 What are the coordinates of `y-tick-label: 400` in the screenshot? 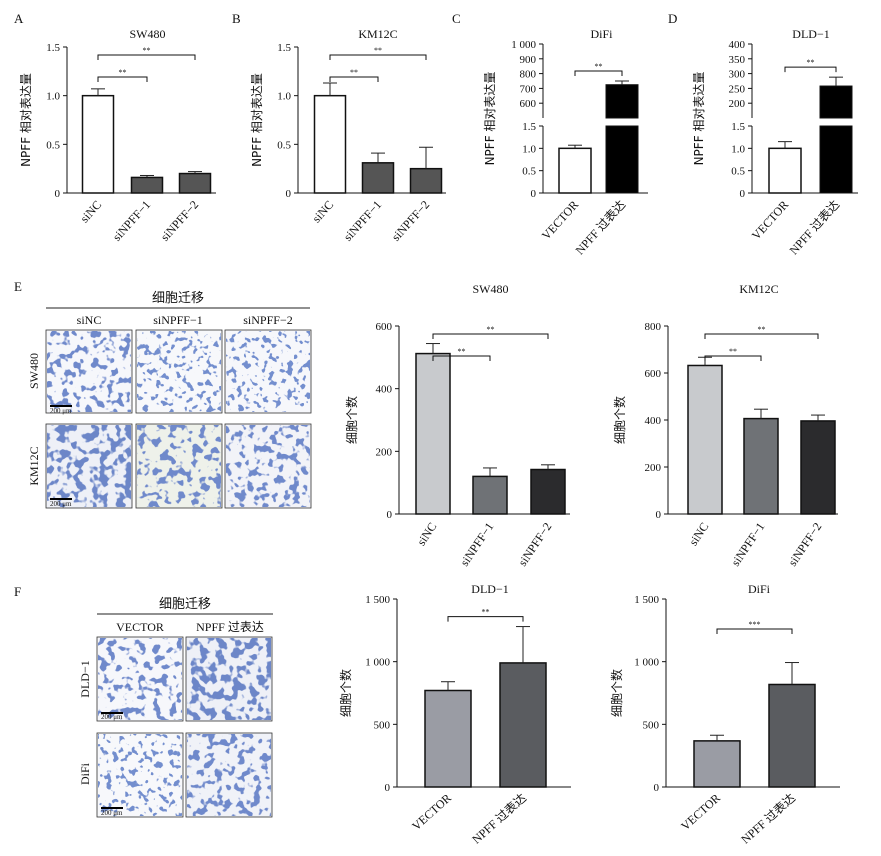 It's located at (384, 390).